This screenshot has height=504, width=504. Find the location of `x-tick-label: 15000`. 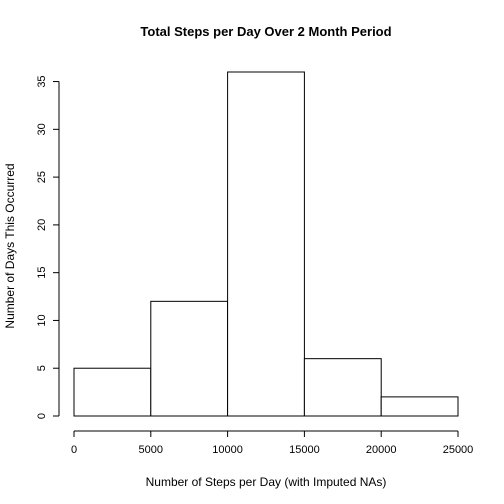

x-tick-label: 15000 is located at coordinates (304, 450).